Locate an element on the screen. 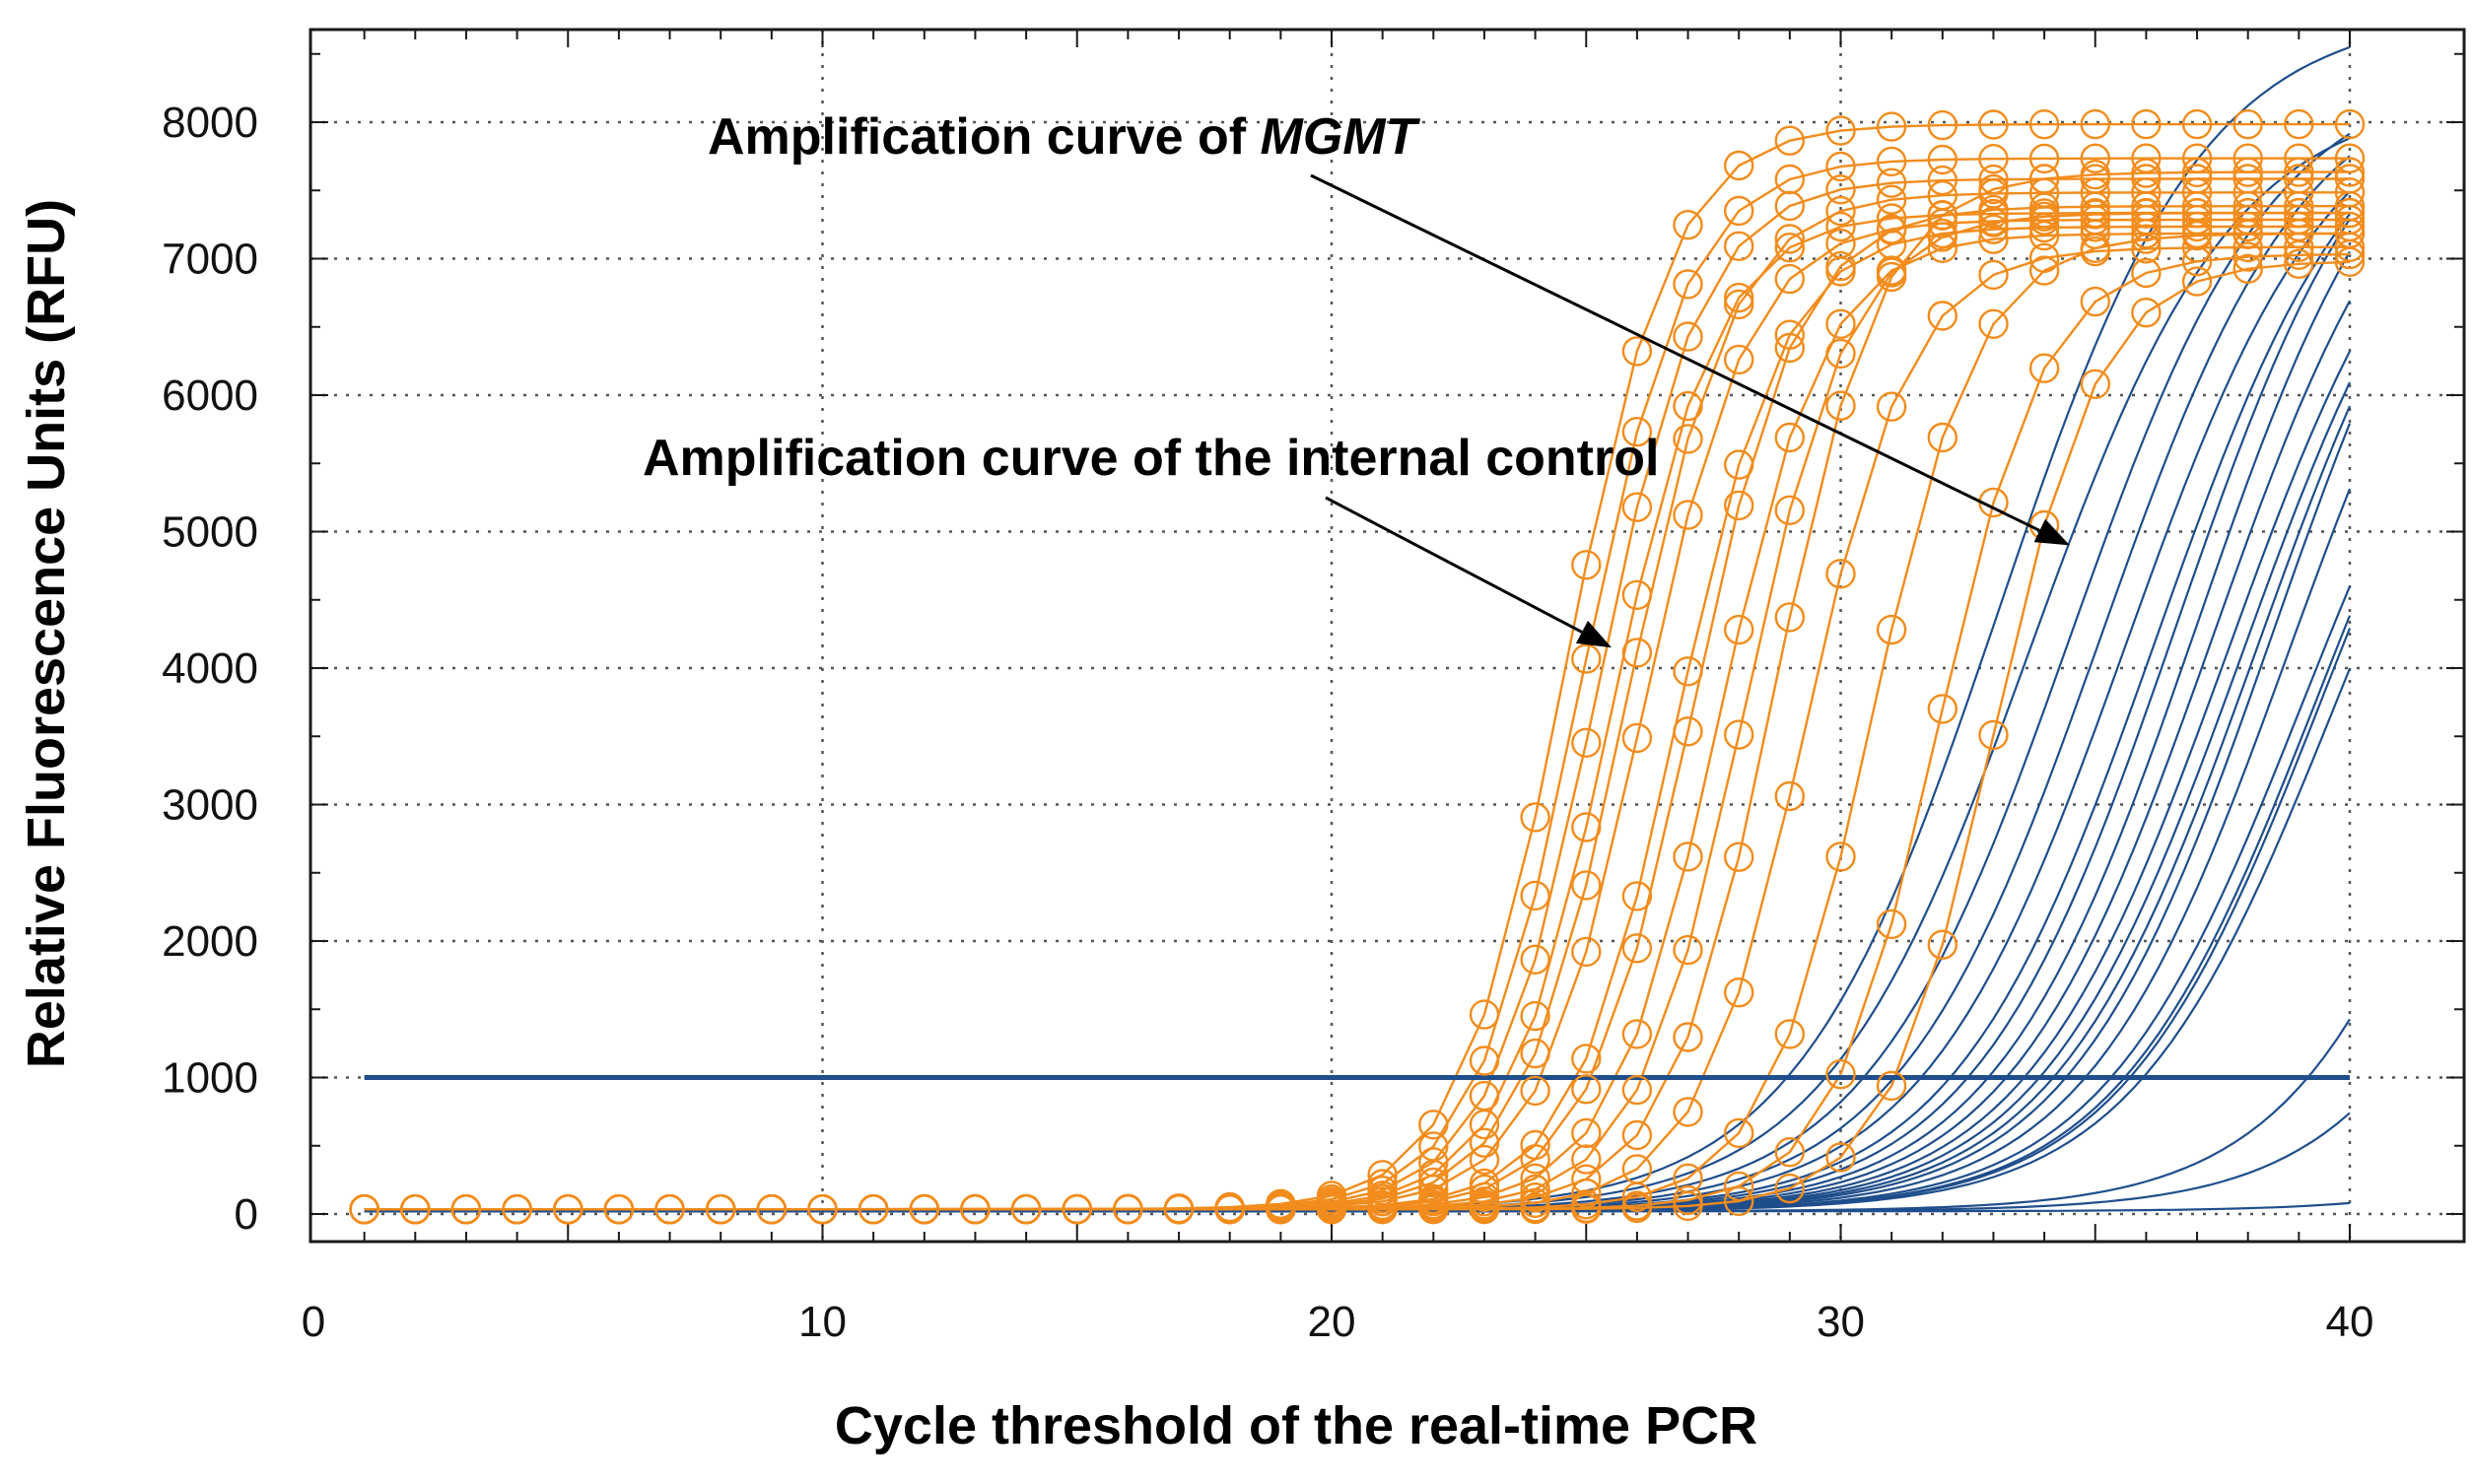 The width and height of the screenshot is (2472, 1484). y-tick-label: 7000 is located at coordinates (210, 260).